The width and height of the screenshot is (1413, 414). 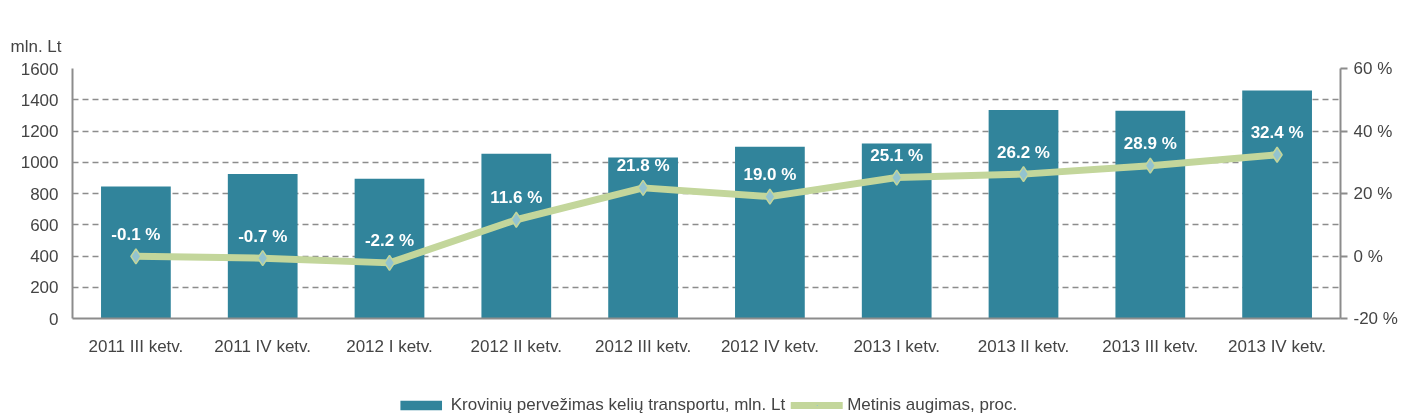 I want to click on y-tick-label: 1000, so click(x=39, y=163).